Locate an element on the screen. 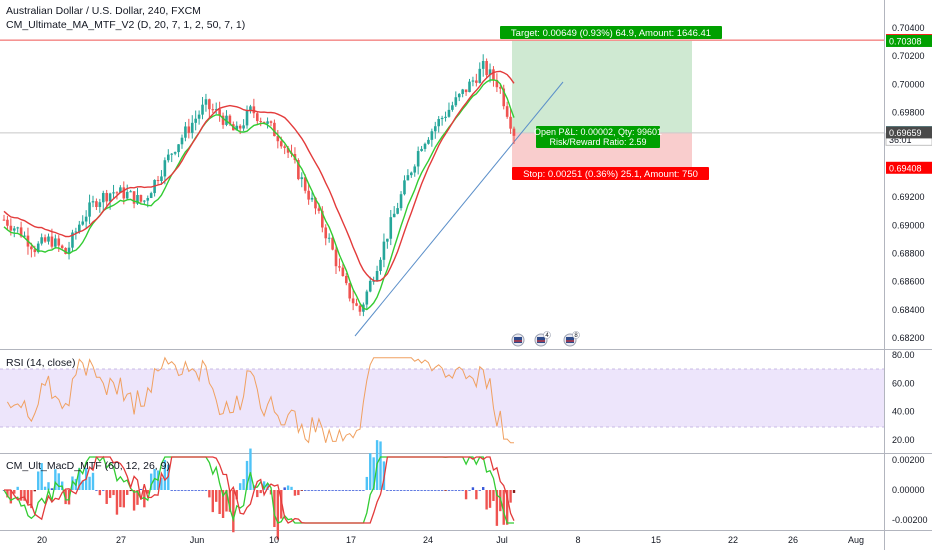 The height and width of the screenshot is (555, 932). rsi-tick-label: 20.00 is located at coordinates (903, 440).